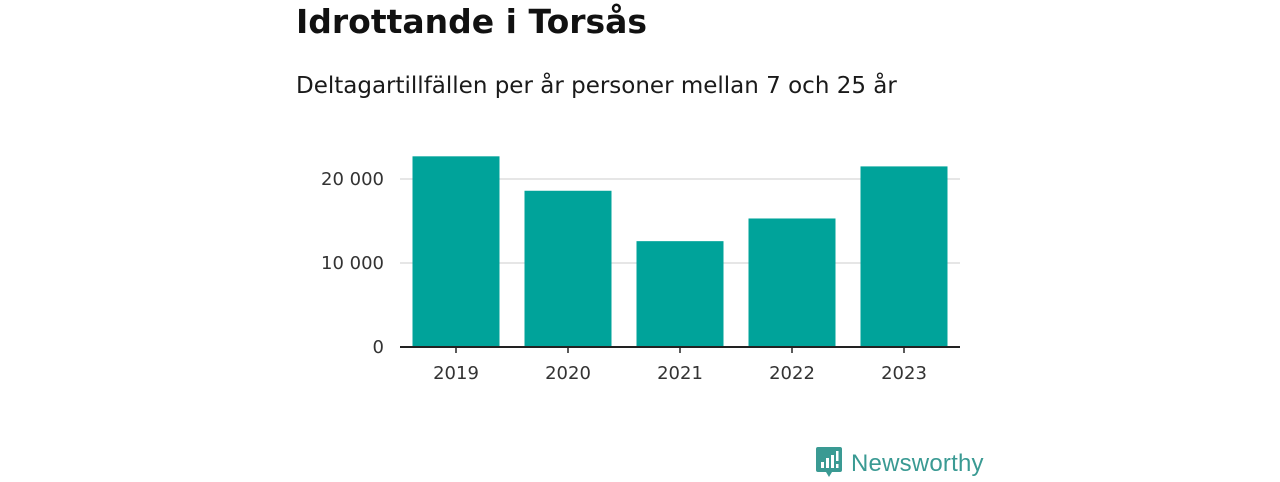 The width and height of the screenshot is (1280, 482). I want to click on x-tick-label: 2020, so click(568, 373).